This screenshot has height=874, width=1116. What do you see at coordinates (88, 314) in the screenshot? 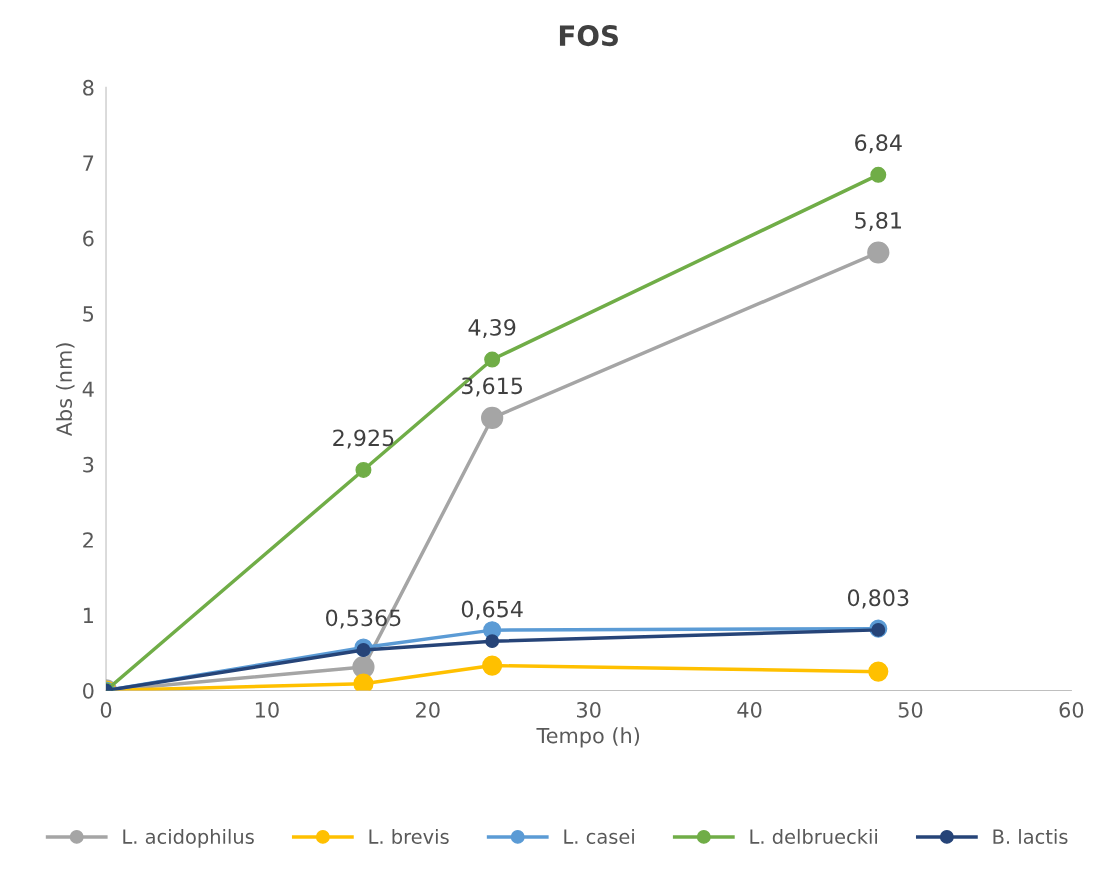
I see `y-tick-label: 5` at bounding box center [88, 314].